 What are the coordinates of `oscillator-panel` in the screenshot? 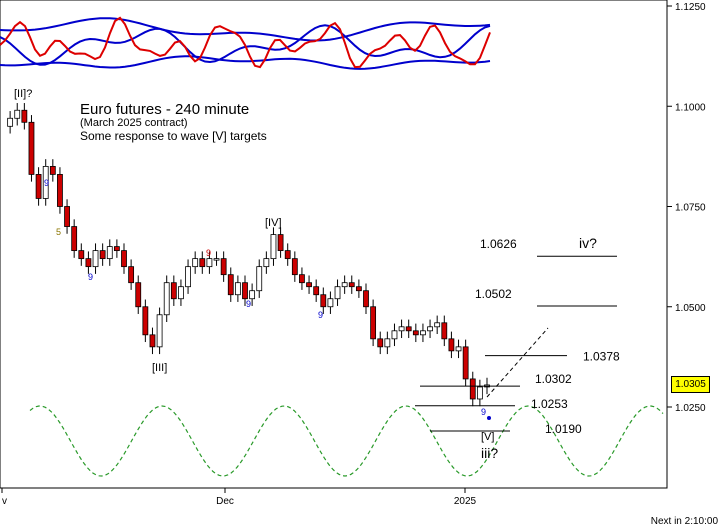 It's located at (245, 43).